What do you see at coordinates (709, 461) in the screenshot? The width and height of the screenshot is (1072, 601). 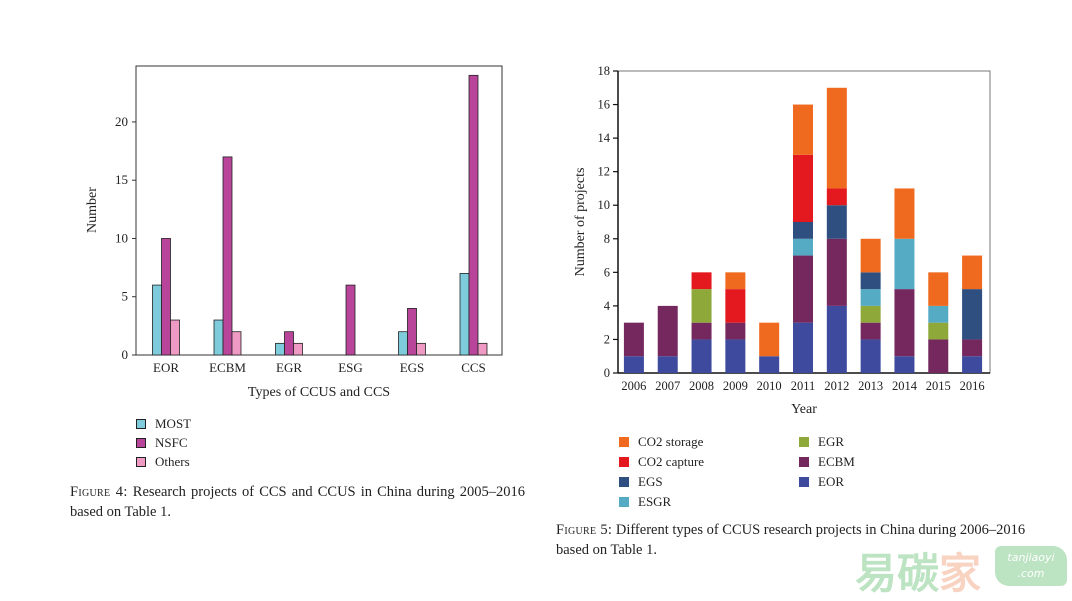 I see `fig5-legend-item: CO2 capture` at bounding box center [709, 461].